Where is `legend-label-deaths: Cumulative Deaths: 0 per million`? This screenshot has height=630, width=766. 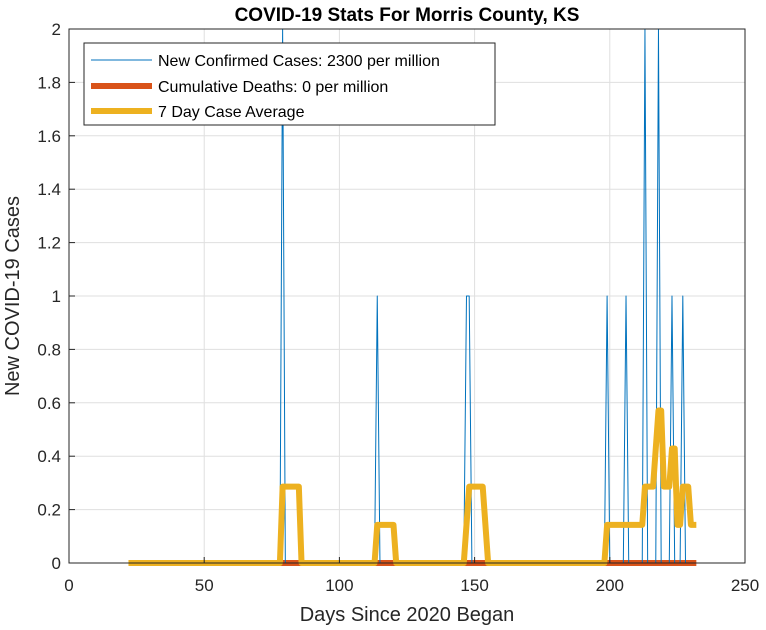 legend-label-deaths: Cumulative Deaths: 0 per million is located at coordinates (273, 87).